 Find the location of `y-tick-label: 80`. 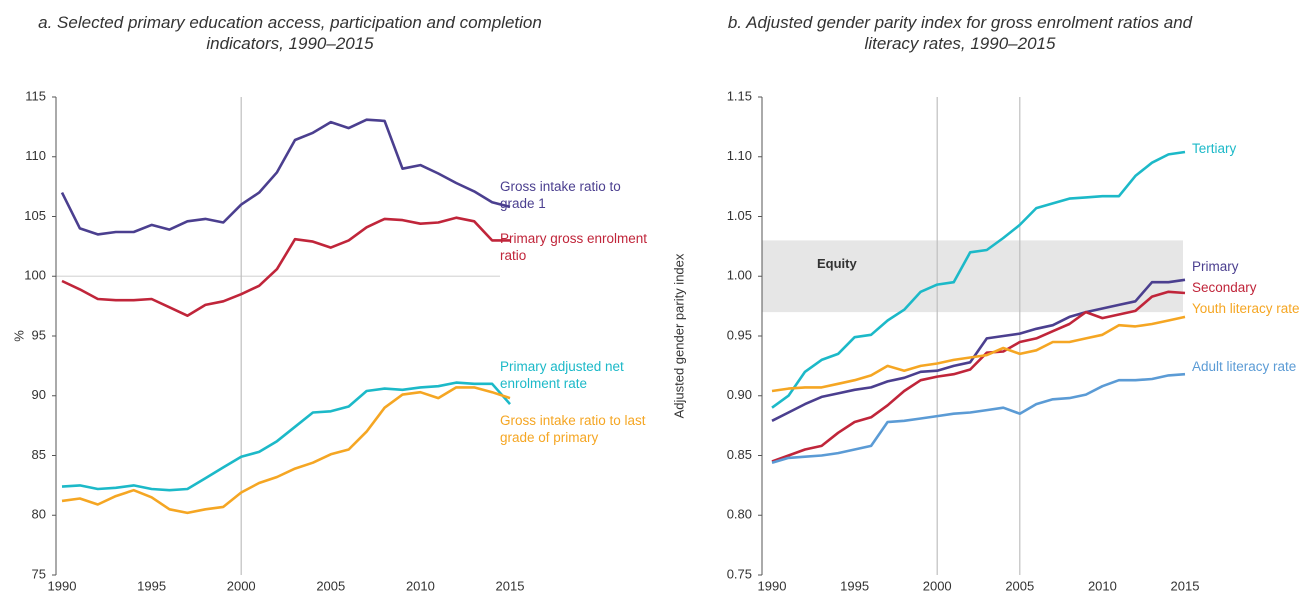

y-tick-label: 80 is located at coordinates (39, 514).